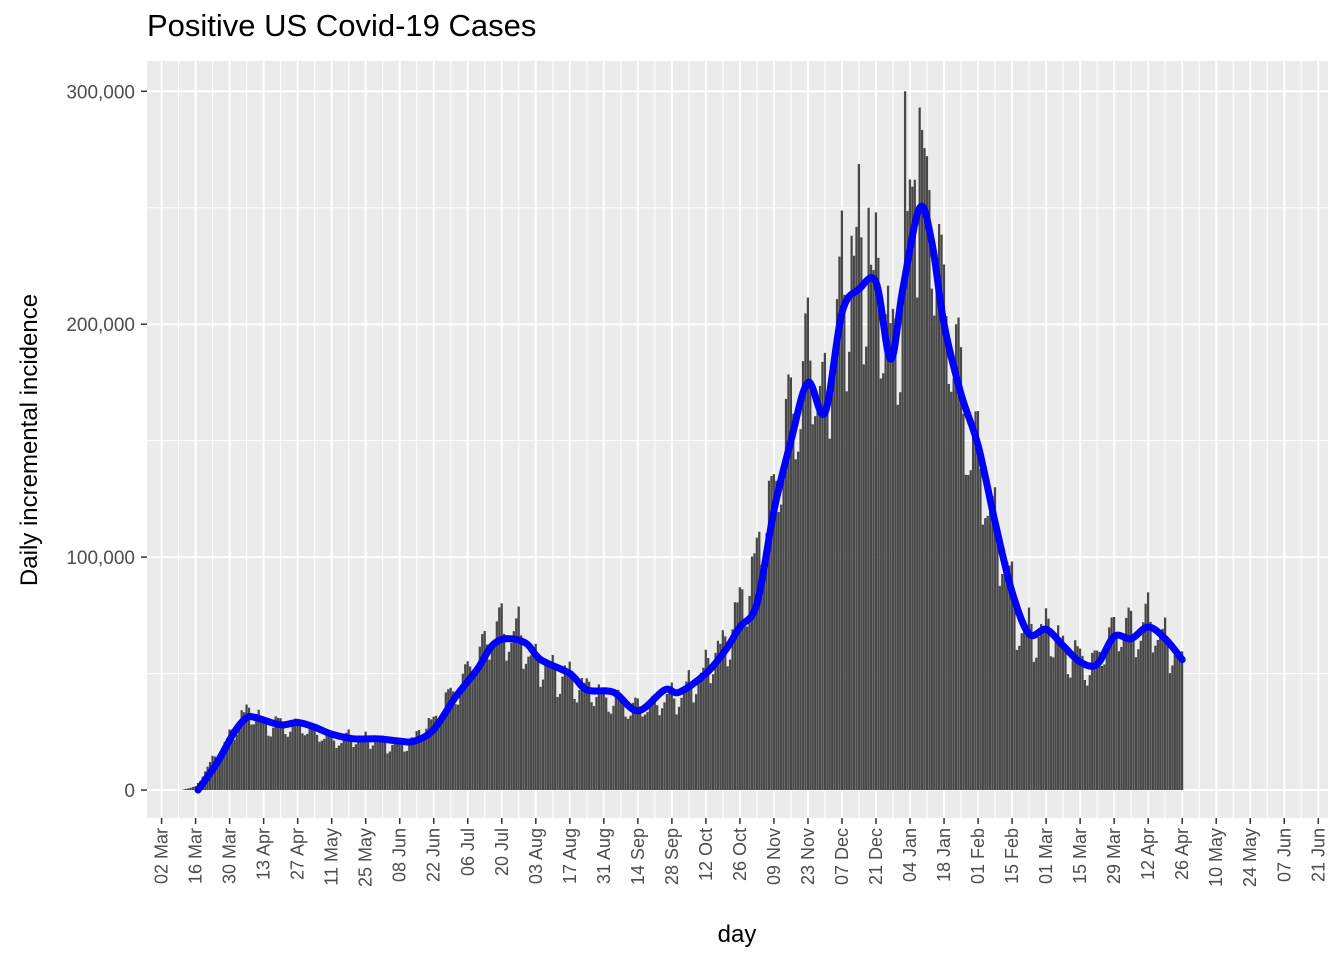 The width and height of the screenshot is (1344, 960). What do you see at coordinates (366, 857) in the screenshot?
I see `x-tick-label: 25 May` at bounding box center [366, 857].